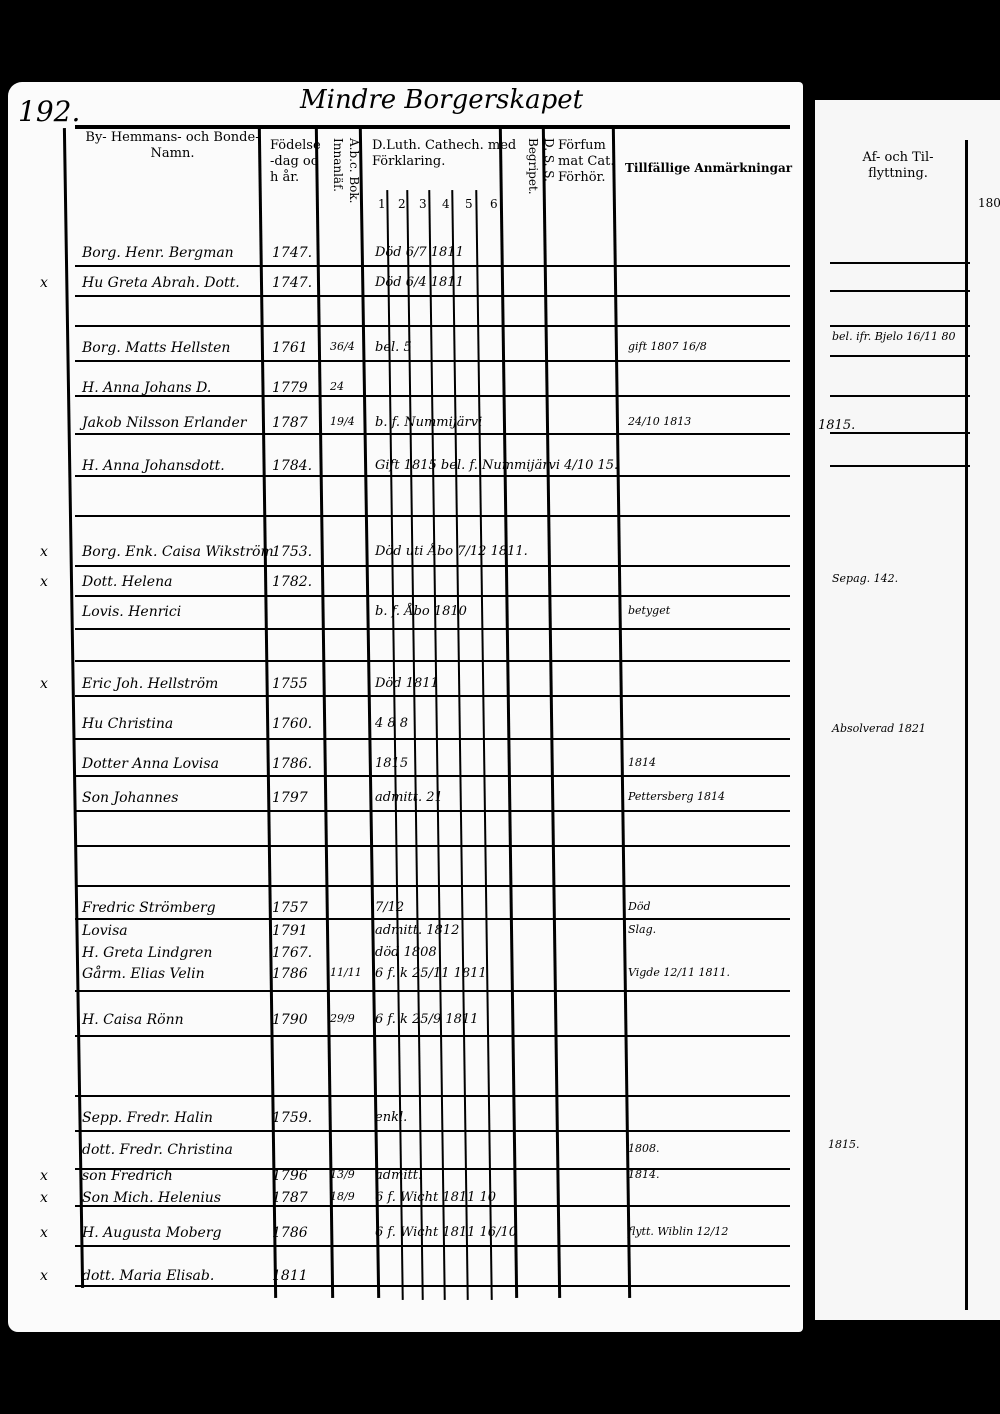  I want to click on entry-remarks: 24/10 1813, so click(660, 421).